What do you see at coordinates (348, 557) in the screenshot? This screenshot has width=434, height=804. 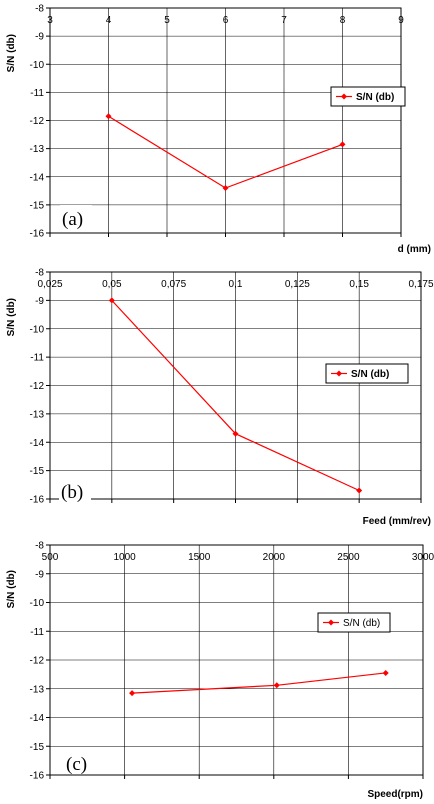 I see `x-tick-label: 2500` at bounding box center [348, 557].